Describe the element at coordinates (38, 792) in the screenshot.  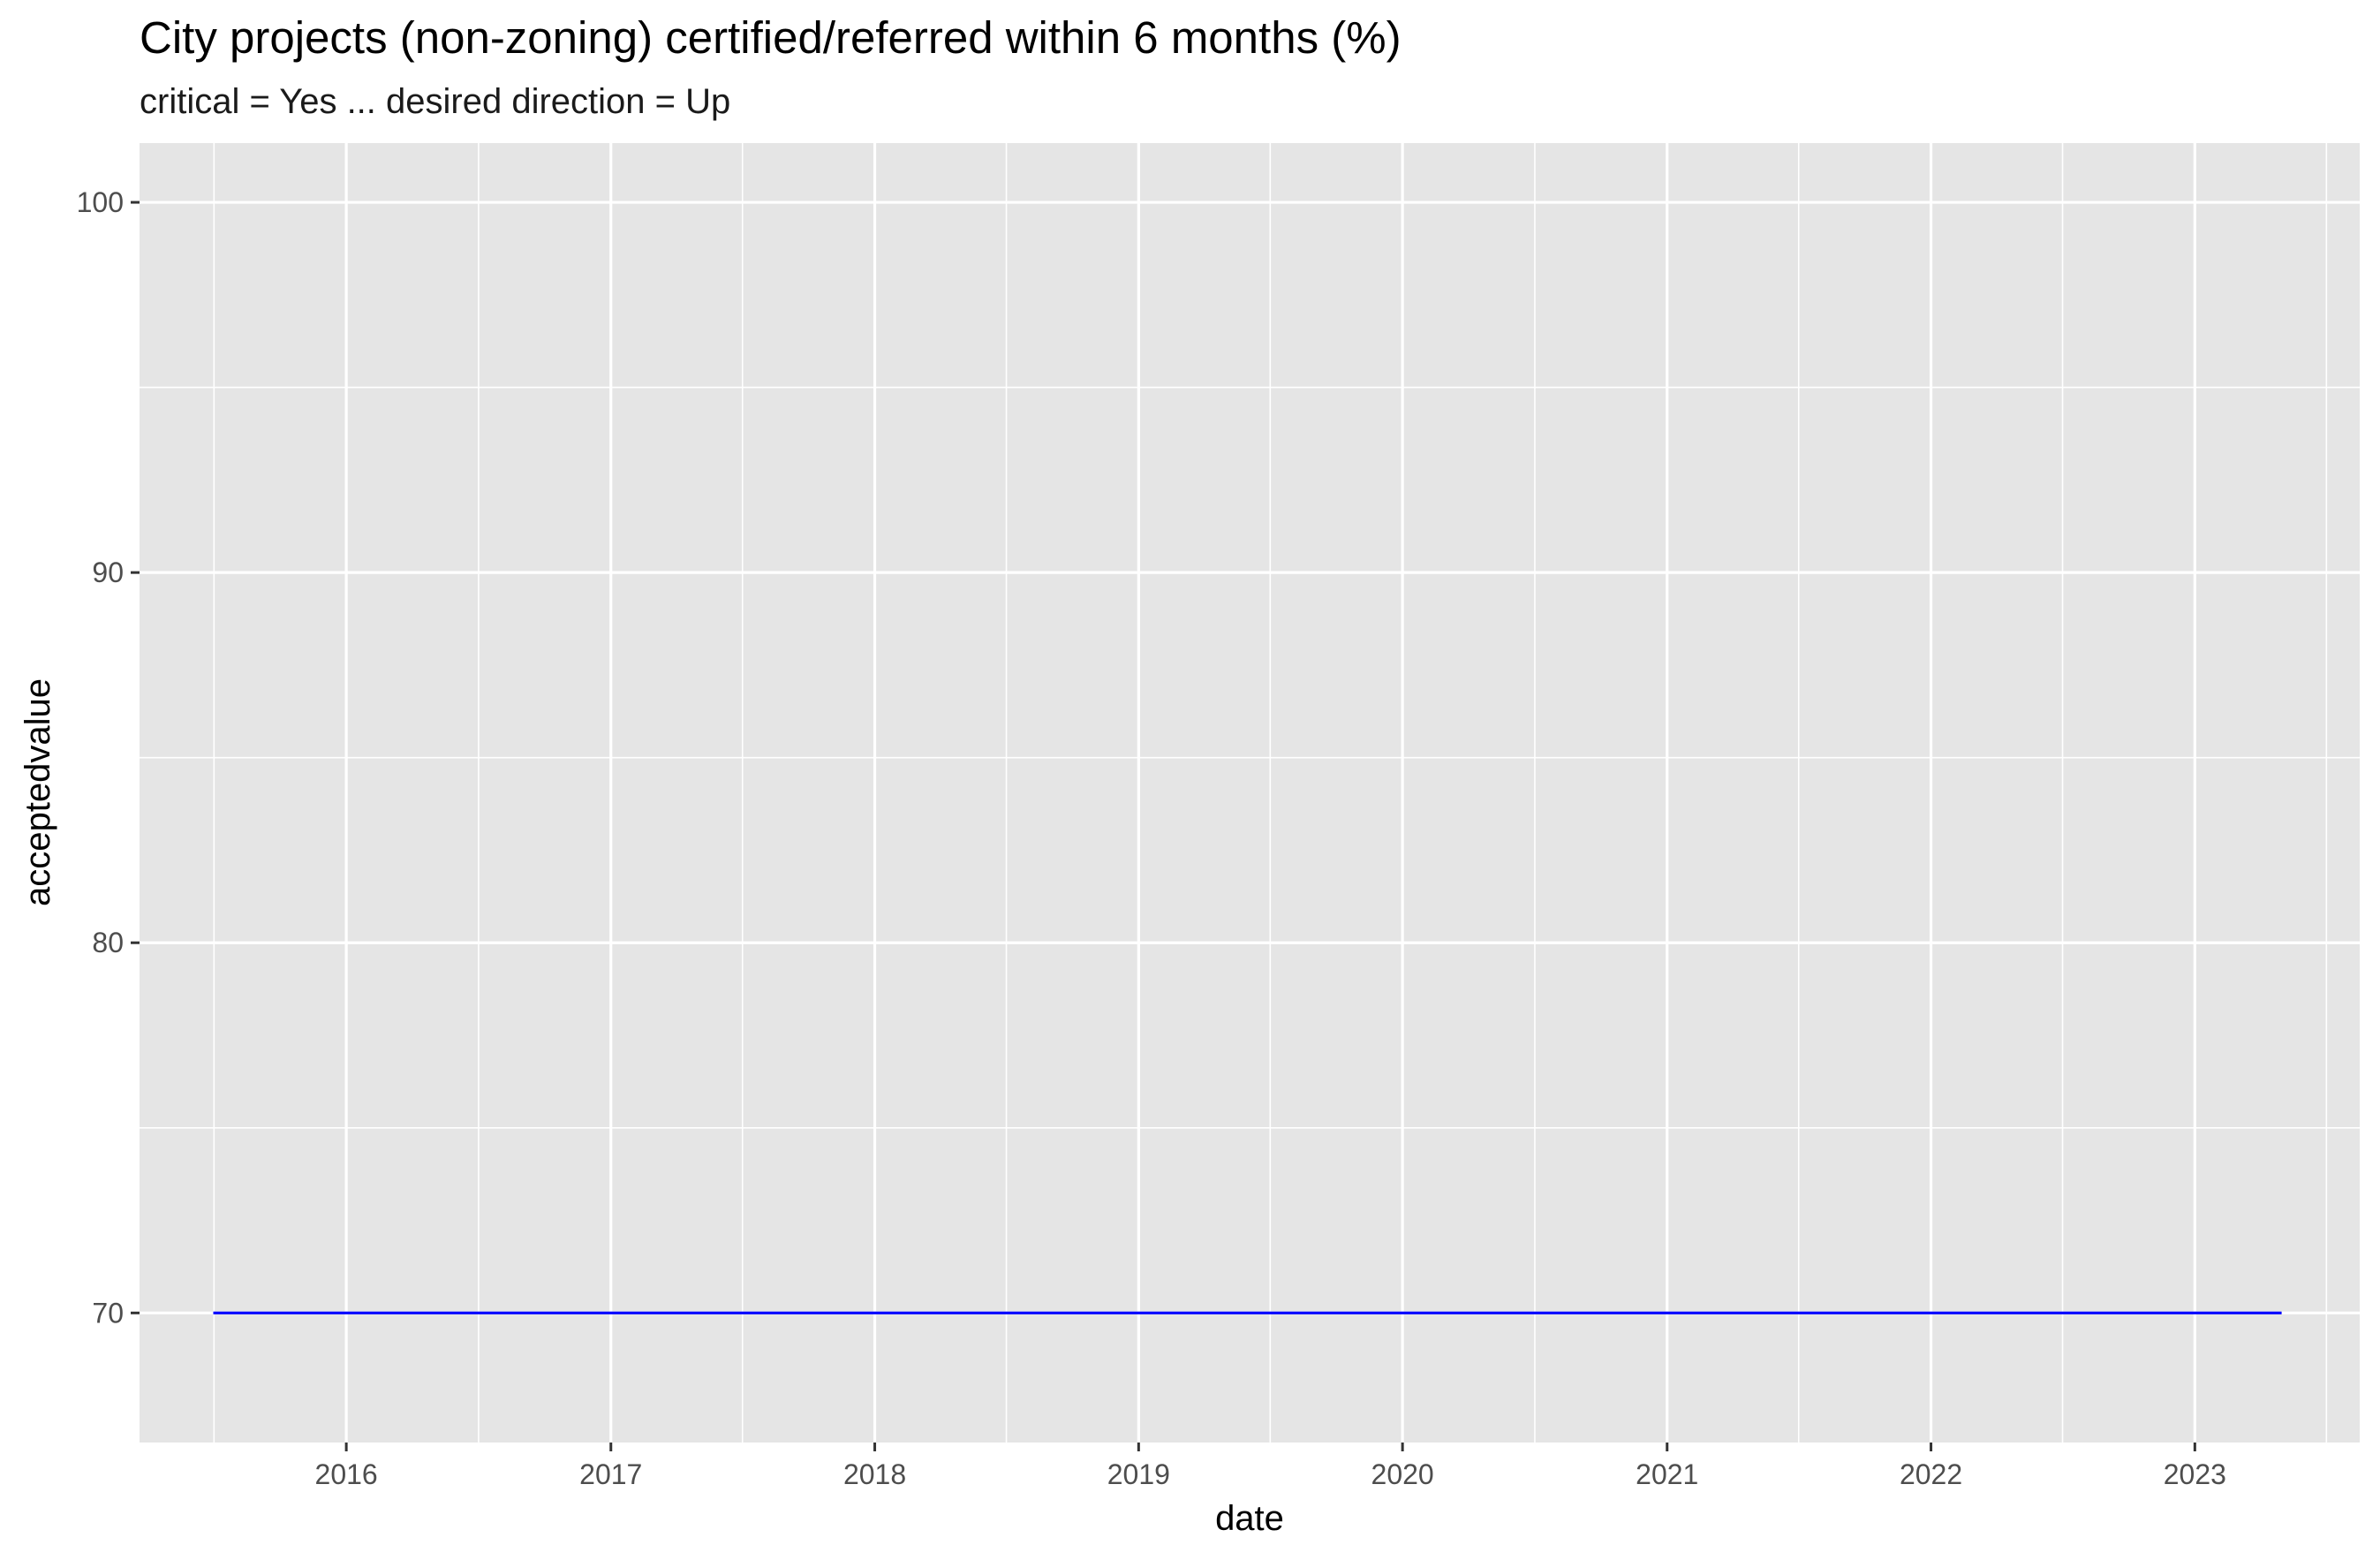
I see `y-axis-title: acceptedvalue` at that location.